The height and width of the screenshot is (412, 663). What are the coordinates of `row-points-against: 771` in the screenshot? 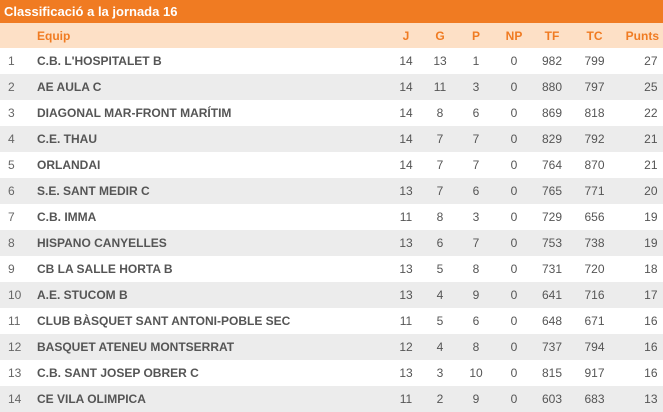 It's located at (594, 191).